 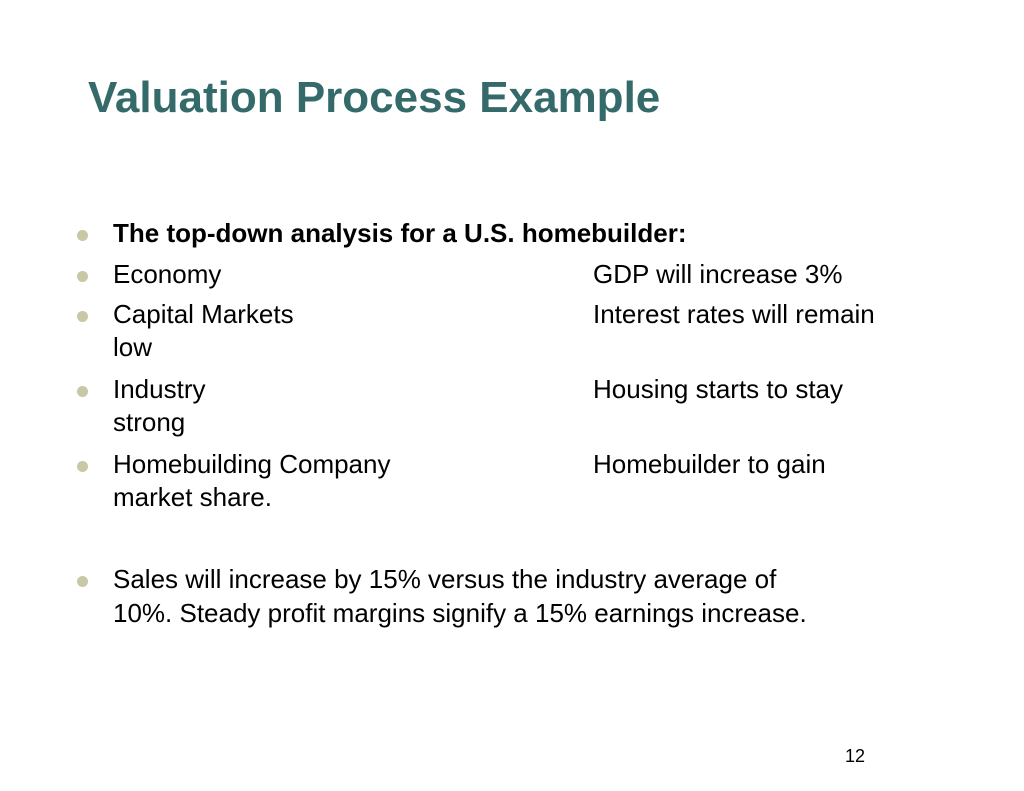 I want to click on bullet-homebuilding-company-continuation: market share., so click(x=192, y=497).